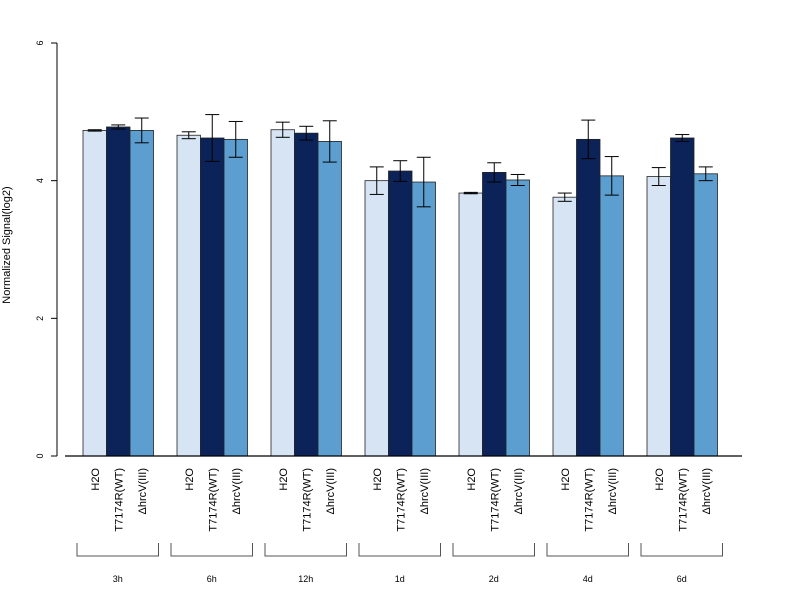 The image size is (800, 600). I want to click on y-axis-label: Normalized Signal(log2), so click(7, 244).